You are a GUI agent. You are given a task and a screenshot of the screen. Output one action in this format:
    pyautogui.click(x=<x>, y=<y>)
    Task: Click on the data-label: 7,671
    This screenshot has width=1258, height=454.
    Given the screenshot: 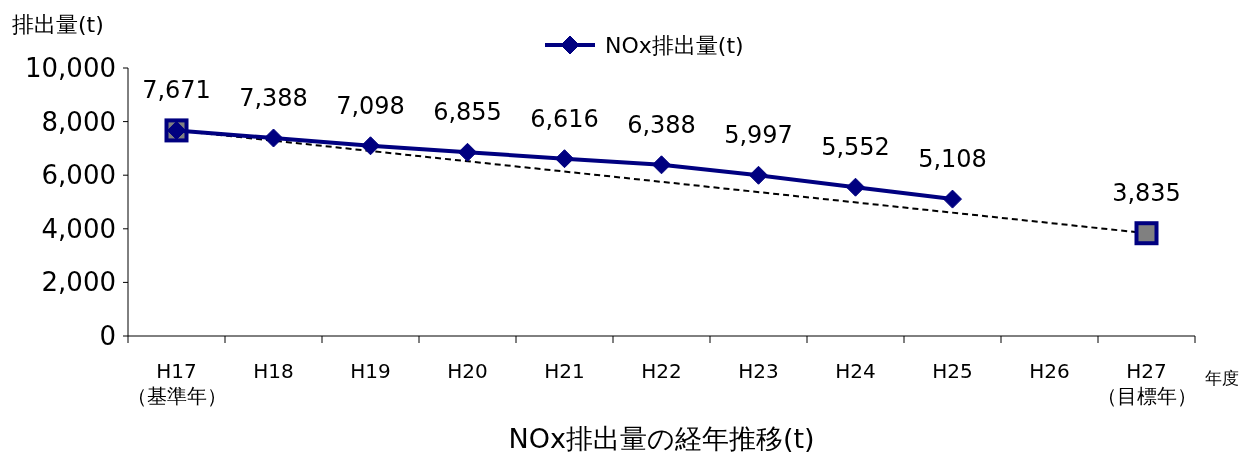 What is the action you would take?
    pyautogui.click(x=176, y=90)
    